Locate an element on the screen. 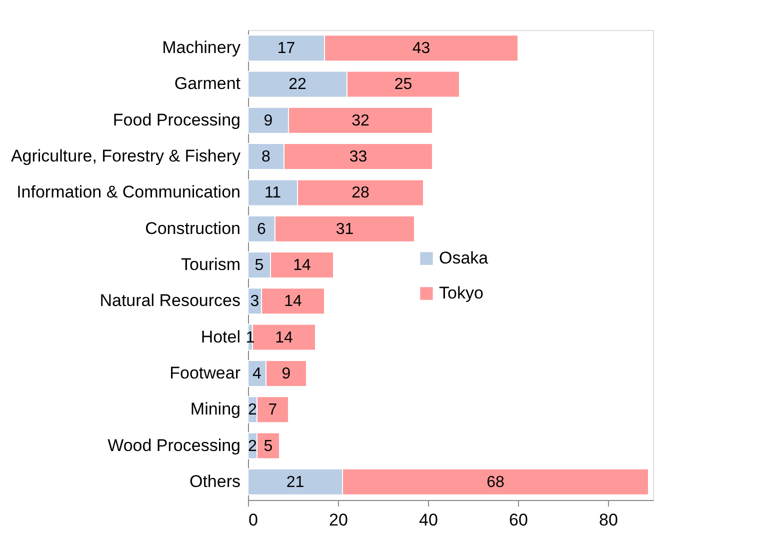 The width and height of the screenshot is (766, 558). data-label: 3 is located at coordinates (255, 301).